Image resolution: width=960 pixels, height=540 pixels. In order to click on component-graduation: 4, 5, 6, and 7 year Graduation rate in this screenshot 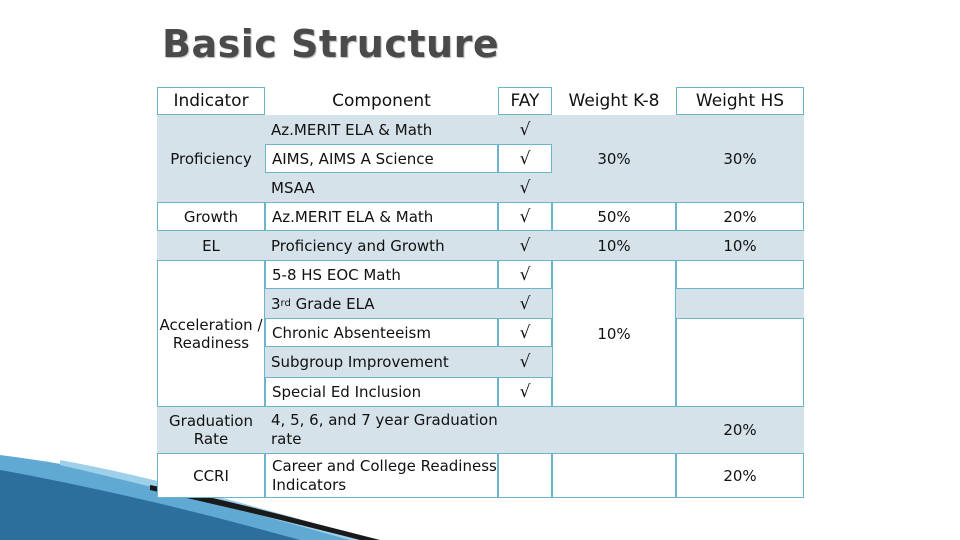, I will do `click(381, 430)`.